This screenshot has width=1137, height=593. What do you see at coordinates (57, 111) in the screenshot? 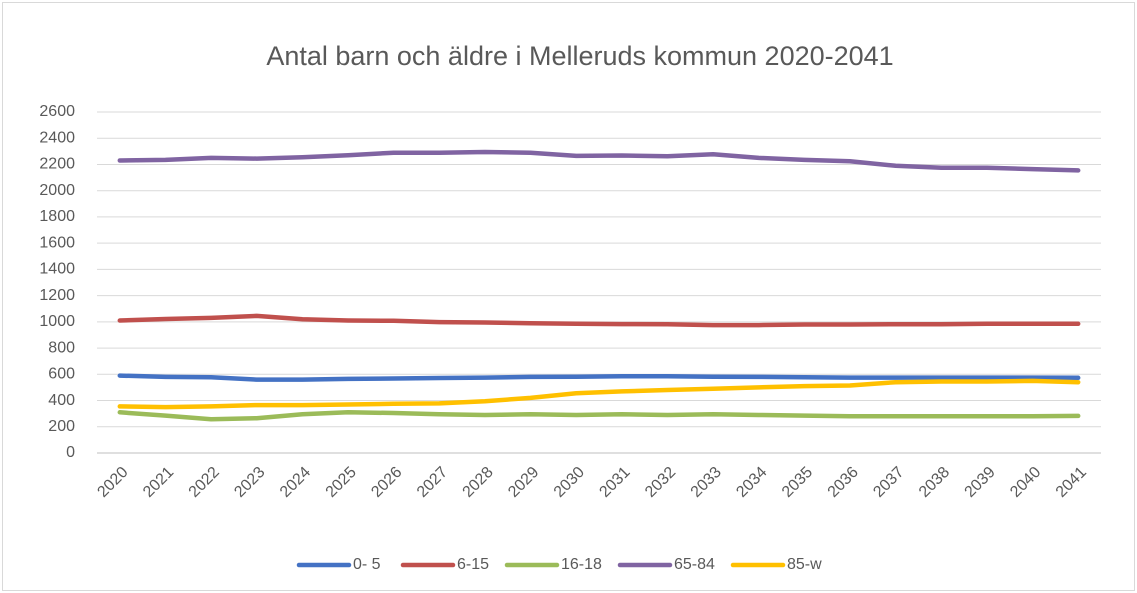
I see `y-tick-label: 2600` at bounding box center [57, 111].